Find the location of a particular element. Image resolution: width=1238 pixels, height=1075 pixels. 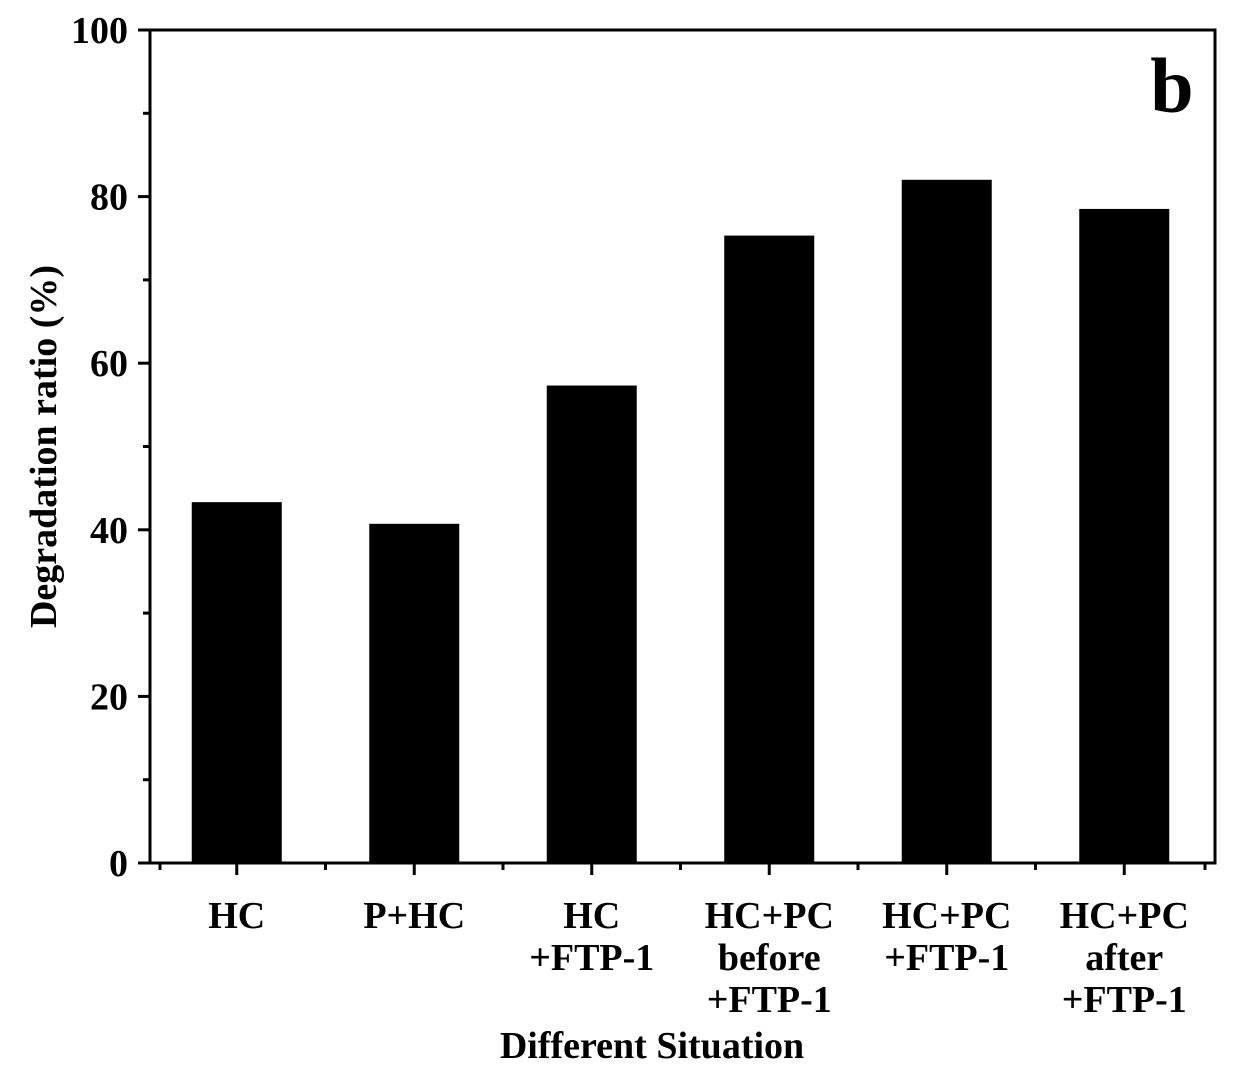

y-tick-label: 100 is located at coordinates (99, 31).